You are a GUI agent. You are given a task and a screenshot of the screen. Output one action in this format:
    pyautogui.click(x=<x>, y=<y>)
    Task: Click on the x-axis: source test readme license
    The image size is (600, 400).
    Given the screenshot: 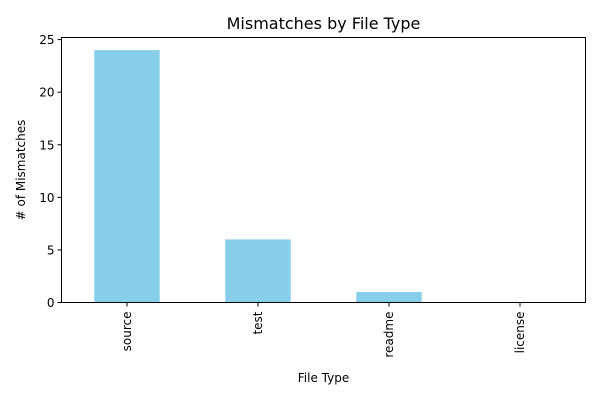 What is the action you would take?
    pyautogui.click(x=323, y=330)
    